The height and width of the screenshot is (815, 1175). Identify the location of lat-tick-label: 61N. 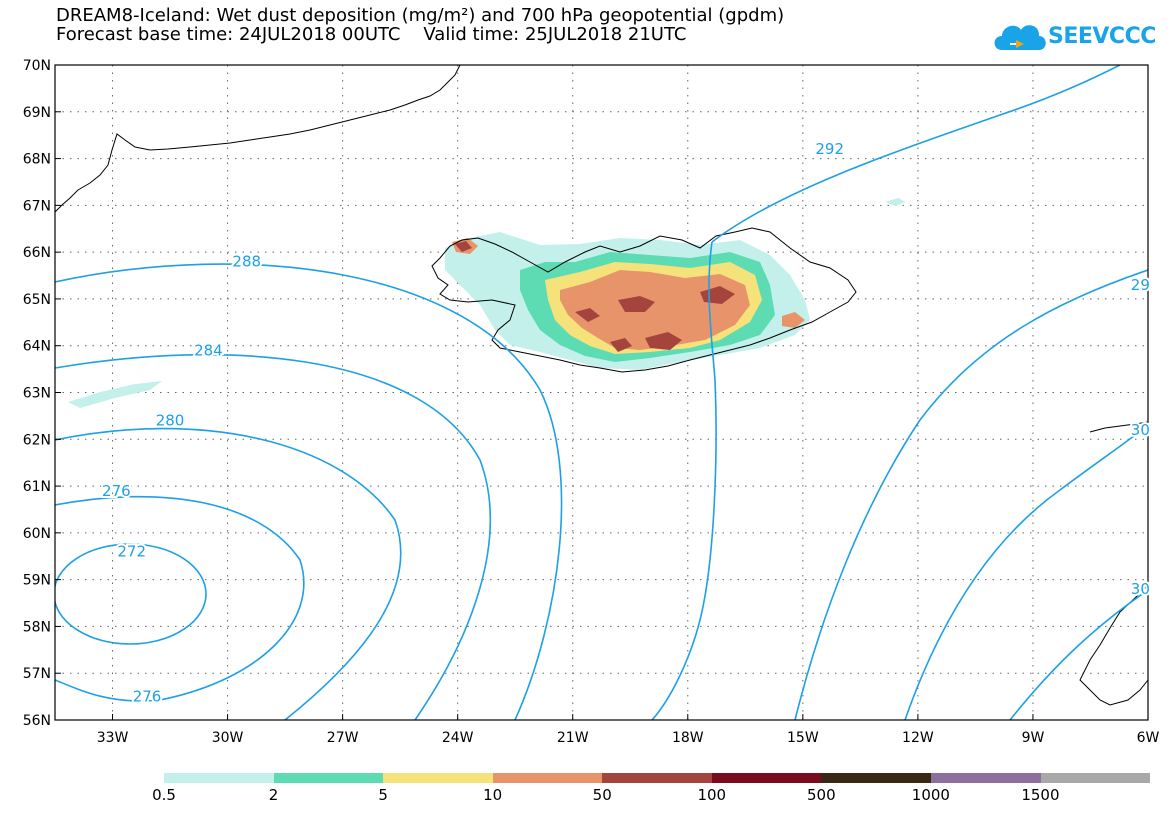
(37, 487).